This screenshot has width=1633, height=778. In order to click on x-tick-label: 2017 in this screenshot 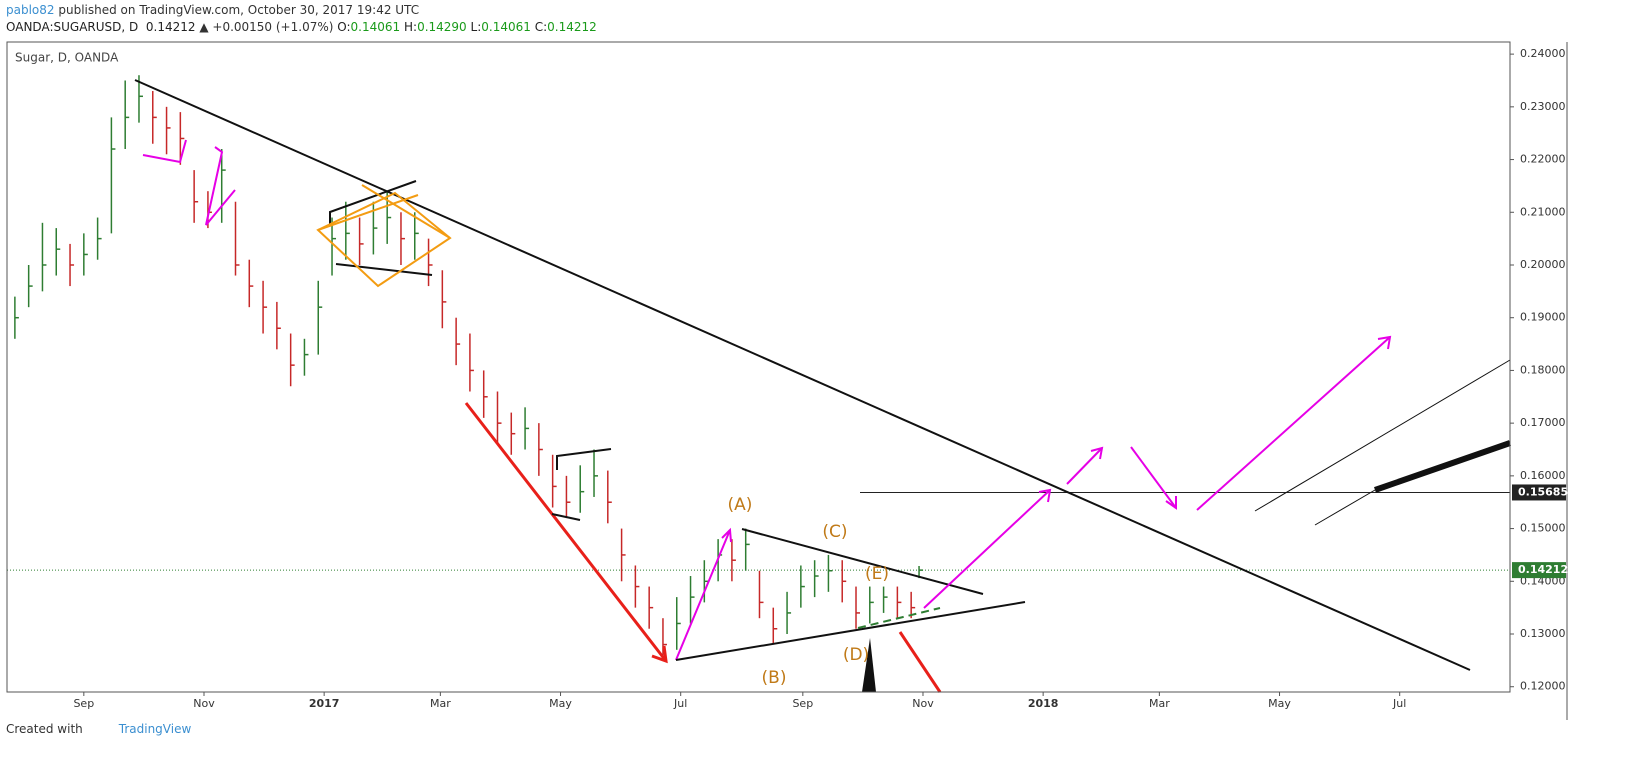, I will do `click(324, 703)`.